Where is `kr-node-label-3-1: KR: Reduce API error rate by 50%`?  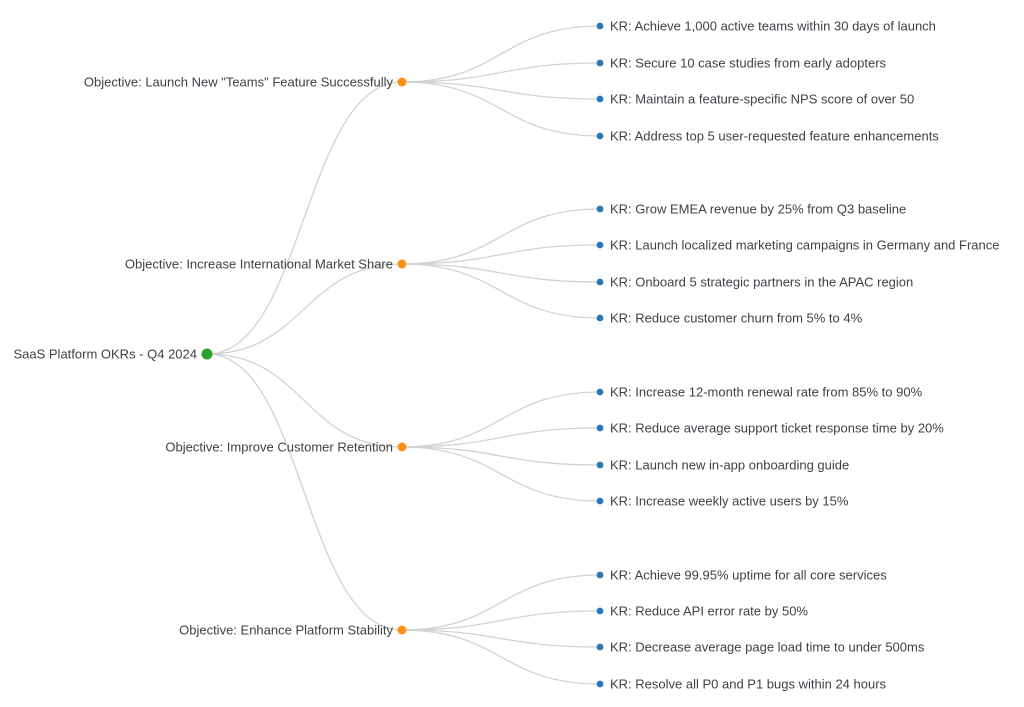 kr-node-label-3-1: KR: Reduce API error rate by 50% is located at coordinates (709, 611).